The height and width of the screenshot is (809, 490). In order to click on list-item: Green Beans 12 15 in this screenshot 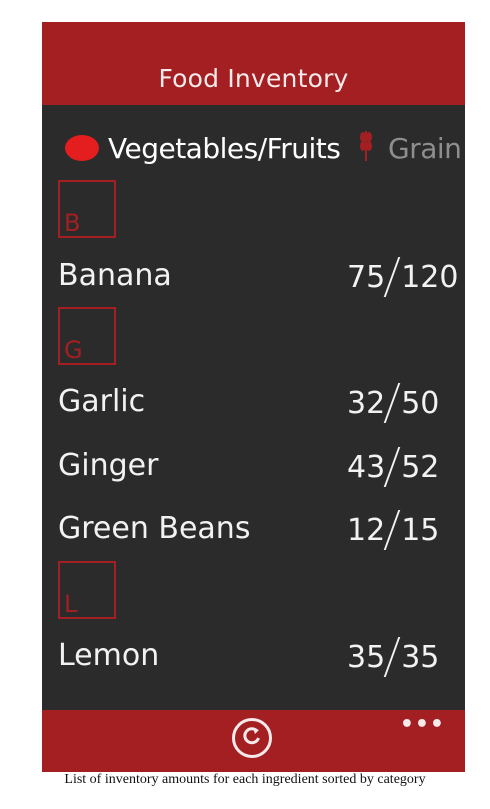, I will do `click(253, 530)`.